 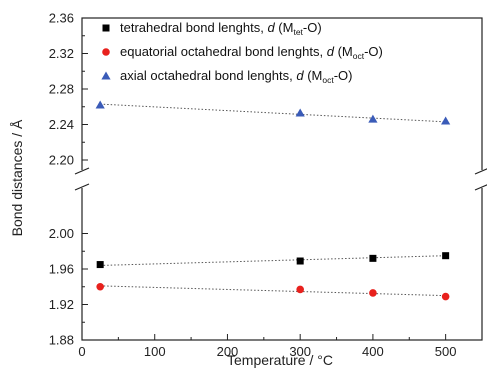 What do you see at coordinates (81, 351) in the screenshot?
I see `x-tick-label: 0` at bounding box center [81, 351].